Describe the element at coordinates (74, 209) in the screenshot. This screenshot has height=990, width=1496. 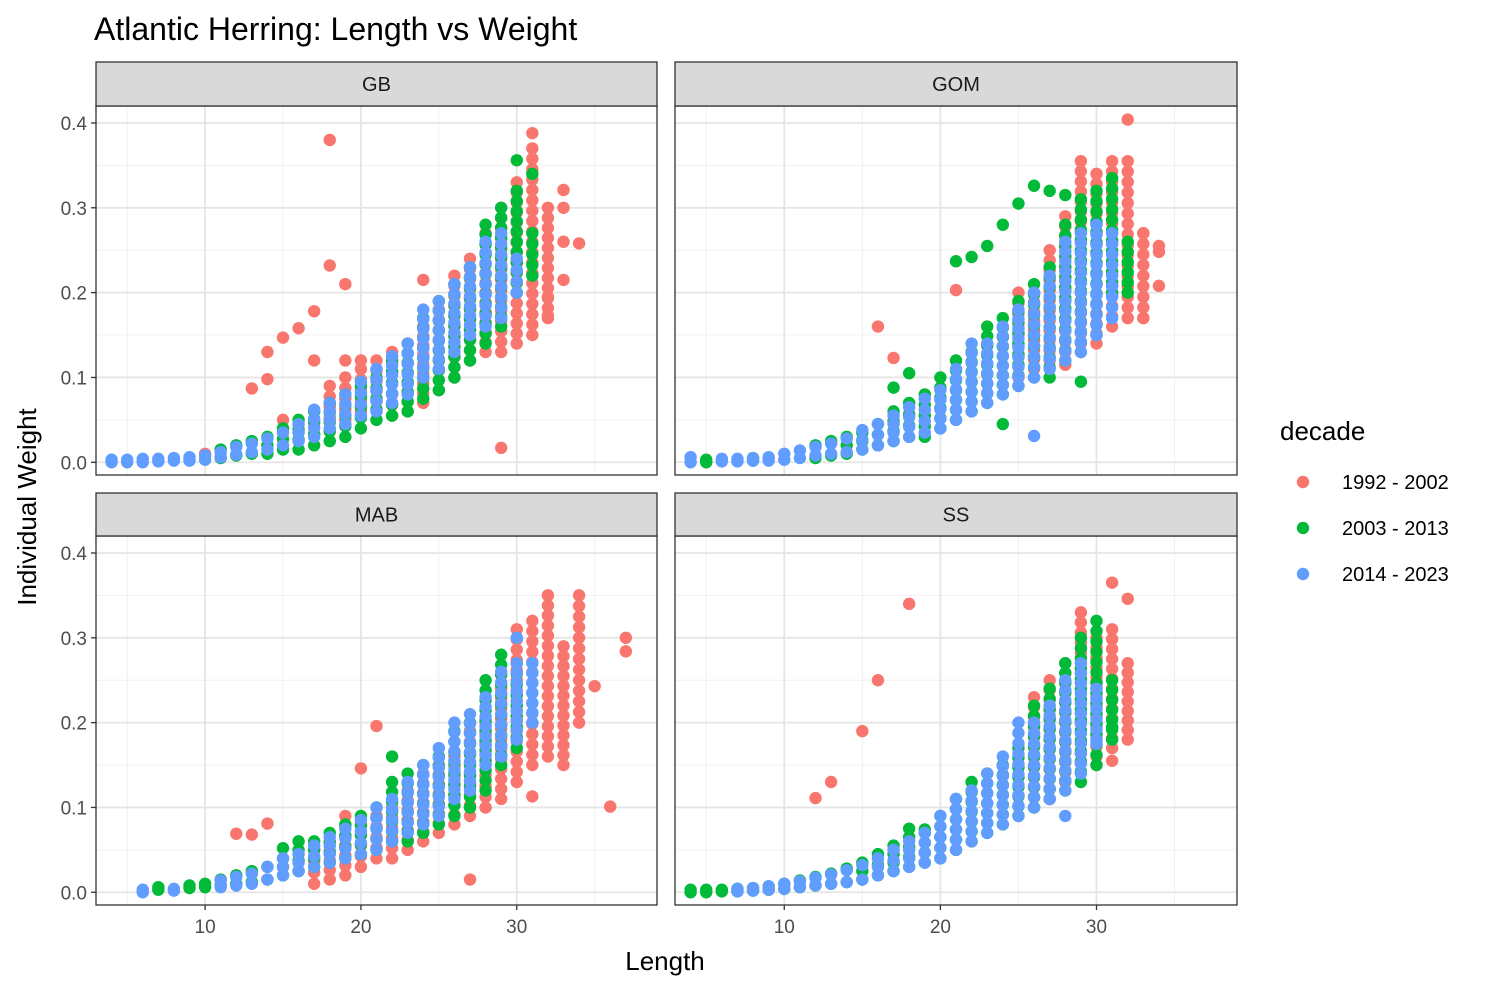
I see `y-tick-label: 0.3` at that location.